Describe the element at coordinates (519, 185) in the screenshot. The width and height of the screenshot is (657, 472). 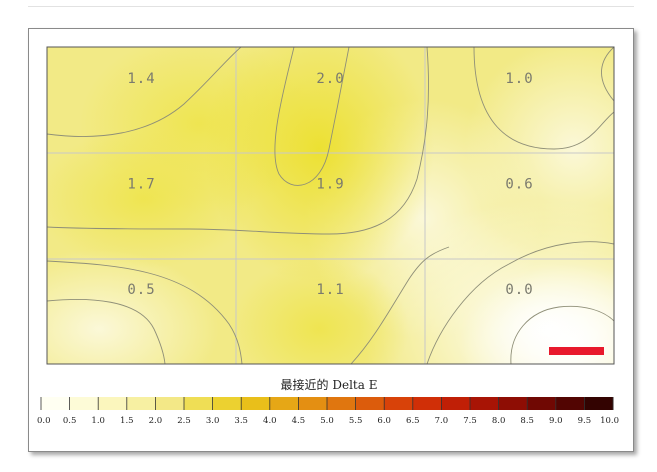
I see `cell-label-r2-c3: 0.6` at that location.